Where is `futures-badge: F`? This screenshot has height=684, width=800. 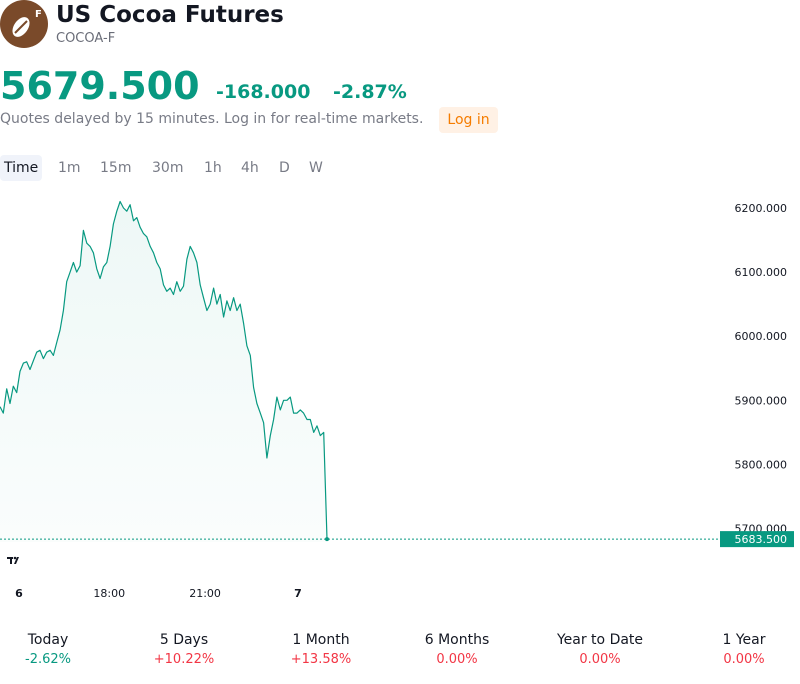
futures-badge: F is located at coordinates (38, 14).